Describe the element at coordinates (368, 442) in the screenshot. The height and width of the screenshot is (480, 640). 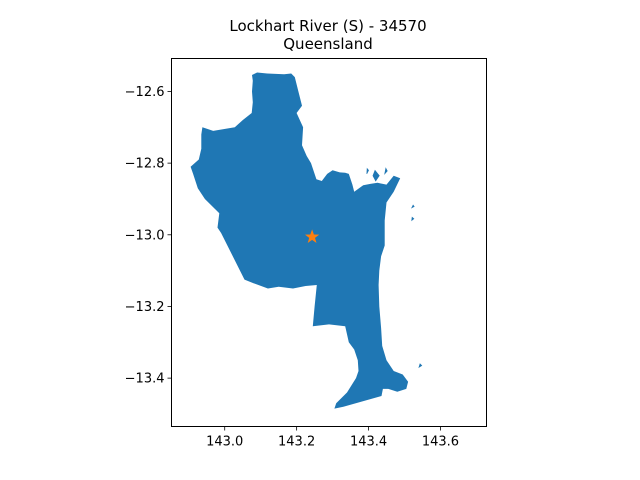
I see `x-tick-label: 143.4` at that location.